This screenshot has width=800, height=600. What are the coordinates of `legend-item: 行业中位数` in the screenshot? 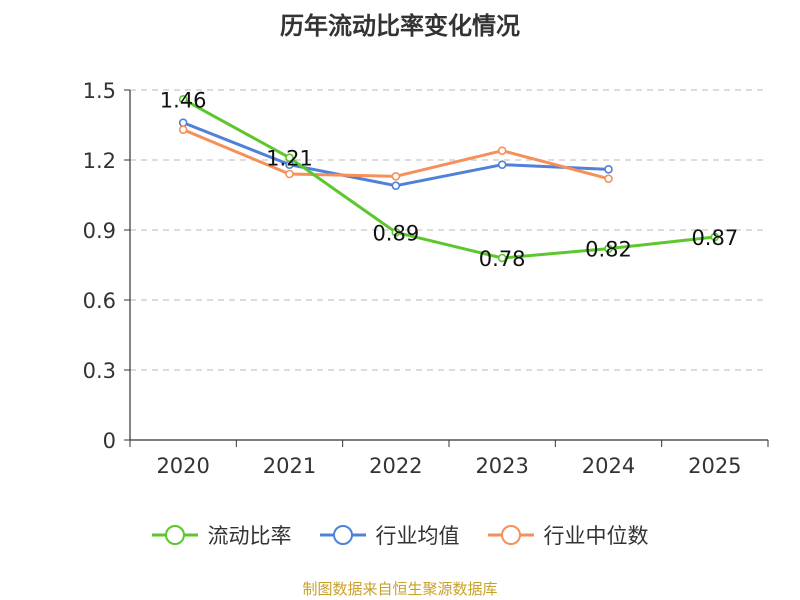 It's located at (568, 535).